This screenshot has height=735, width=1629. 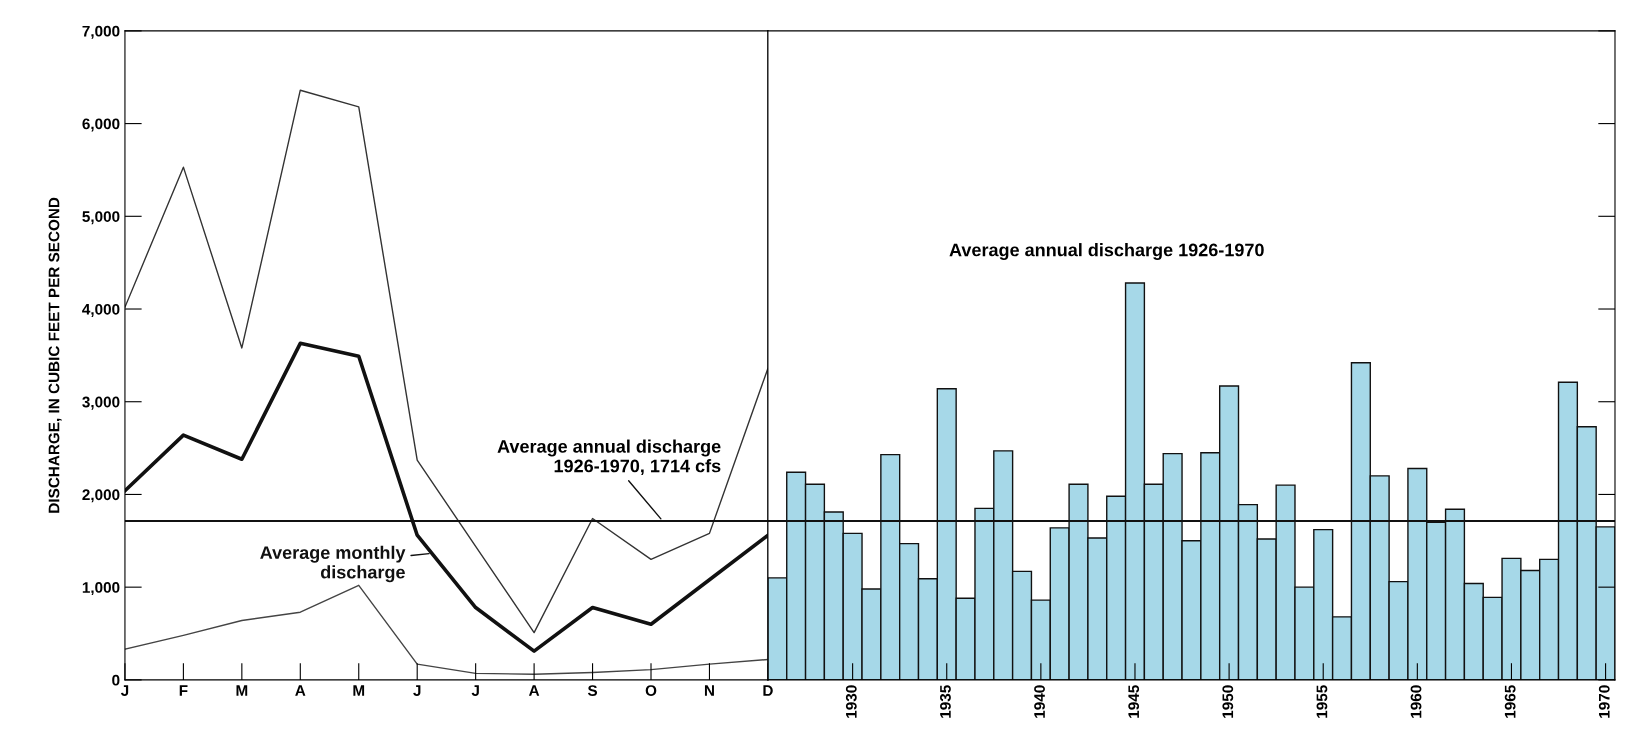 I want to click on y-tick-label: 0, so click(x=116, y=680).